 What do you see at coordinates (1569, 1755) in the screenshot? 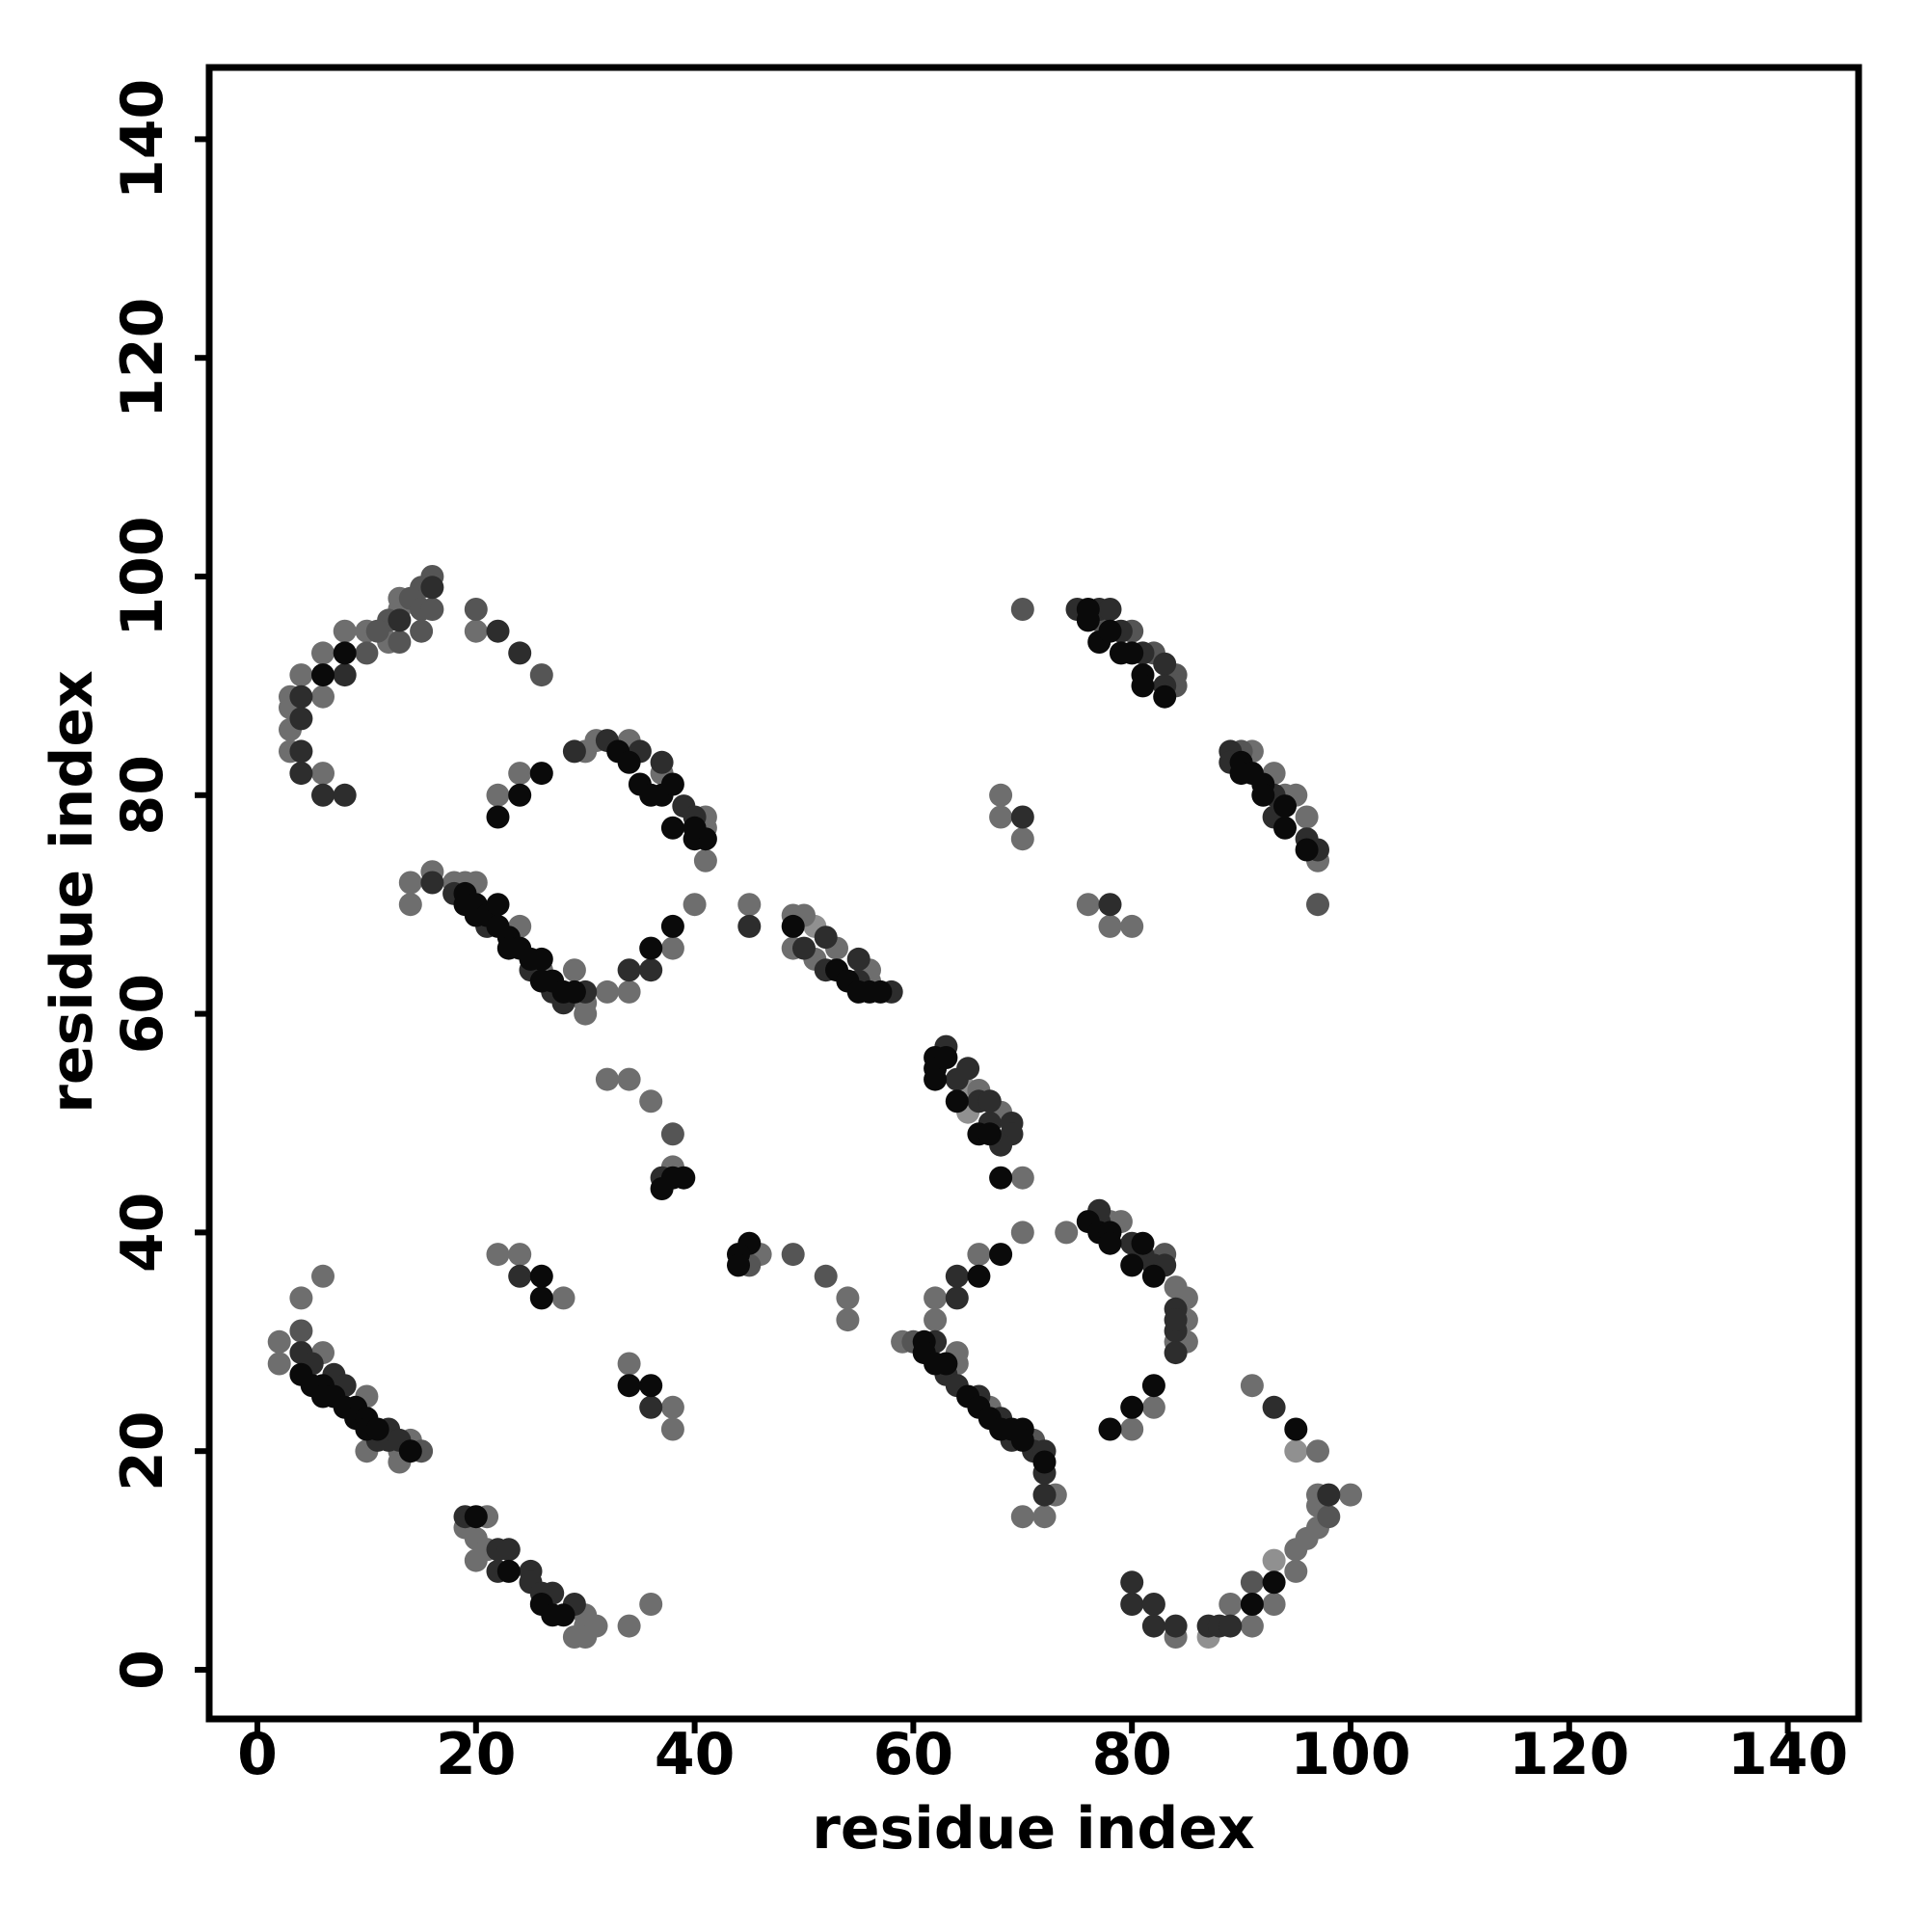
I see `x-tick-label: 120` at bounding box center [1569, 1755].